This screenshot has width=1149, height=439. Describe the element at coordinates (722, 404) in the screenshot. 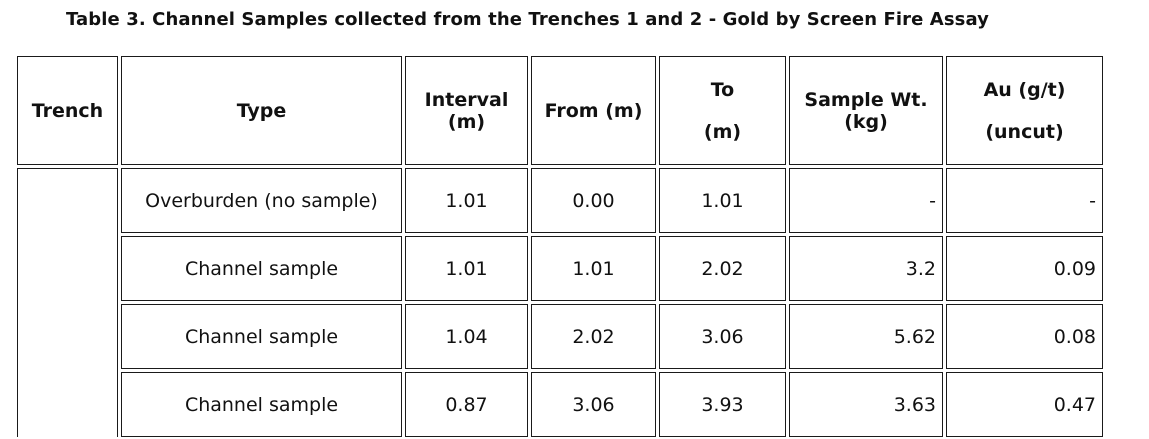

I see `cell-to: 3.93` at that location.